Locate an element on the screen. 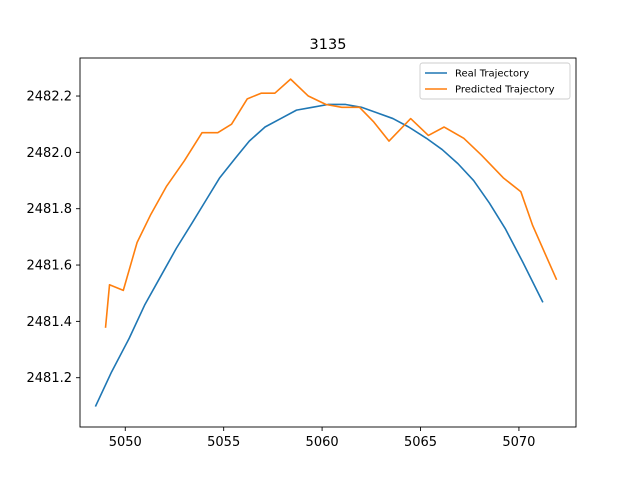 This screenshot has width=640, height=480. y-tick-label: 2481.2 is located at coordinates (50, 378).